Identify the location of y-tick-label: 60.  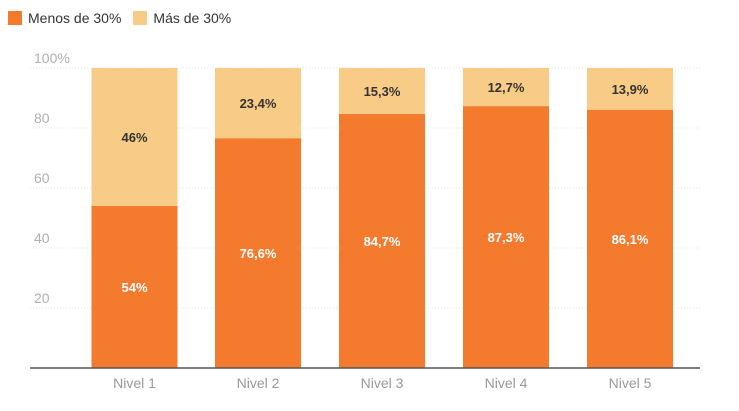
(42, 178).